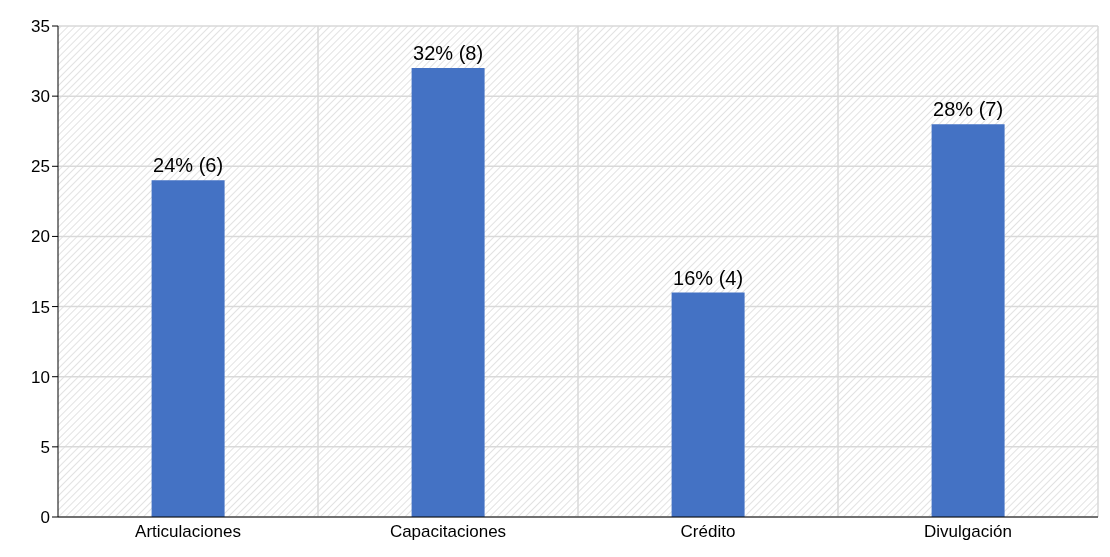  Describe the element at coordinates (40, 237) in the screenshot. I see `y-tick-label: 20` at that location.